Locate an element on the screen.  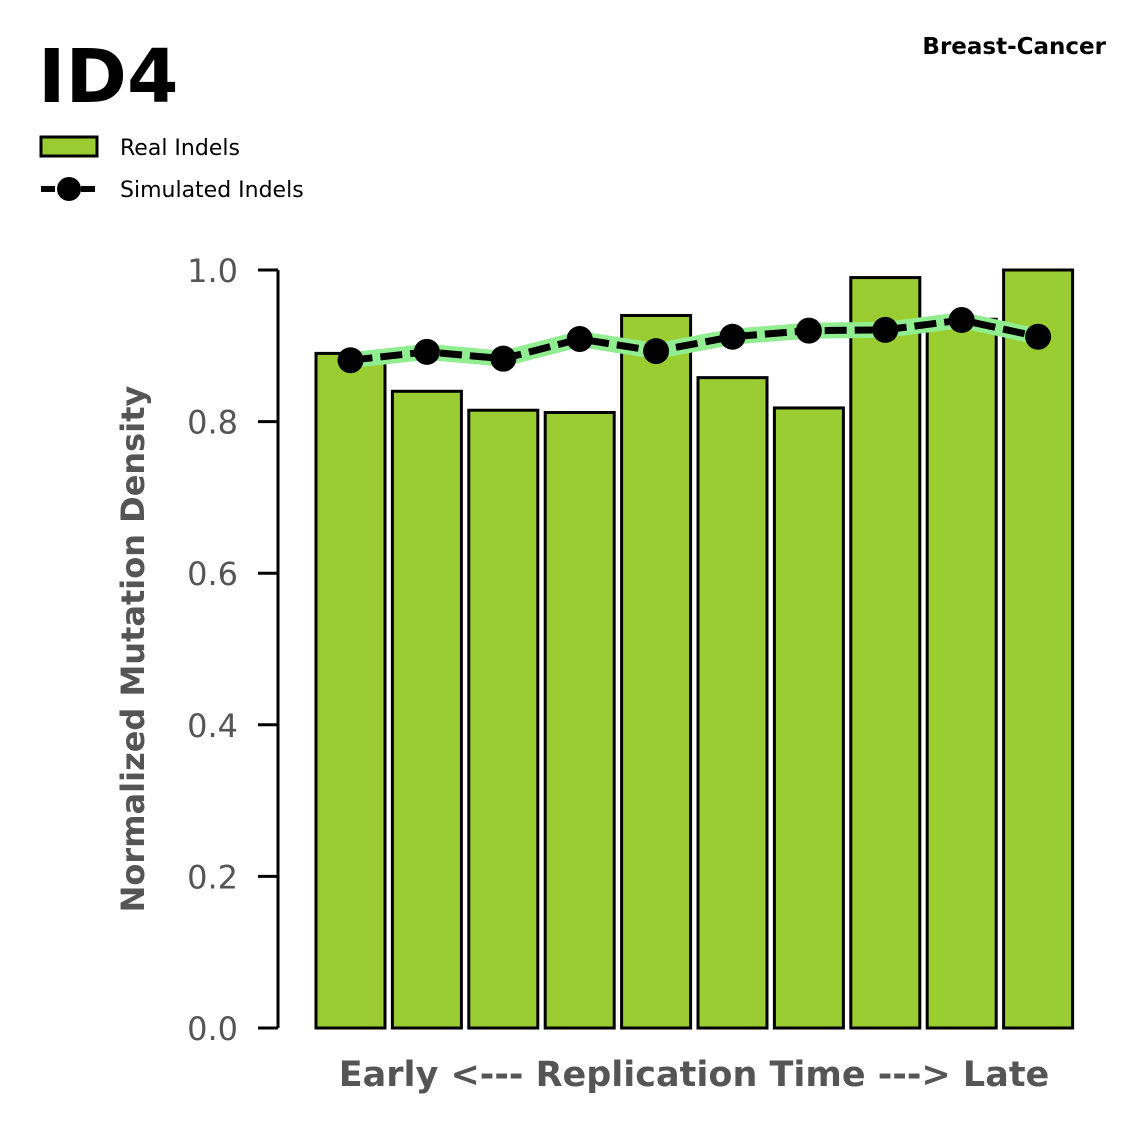
y-tick-label-2: 0.4 is located at coordinates (212, 726).